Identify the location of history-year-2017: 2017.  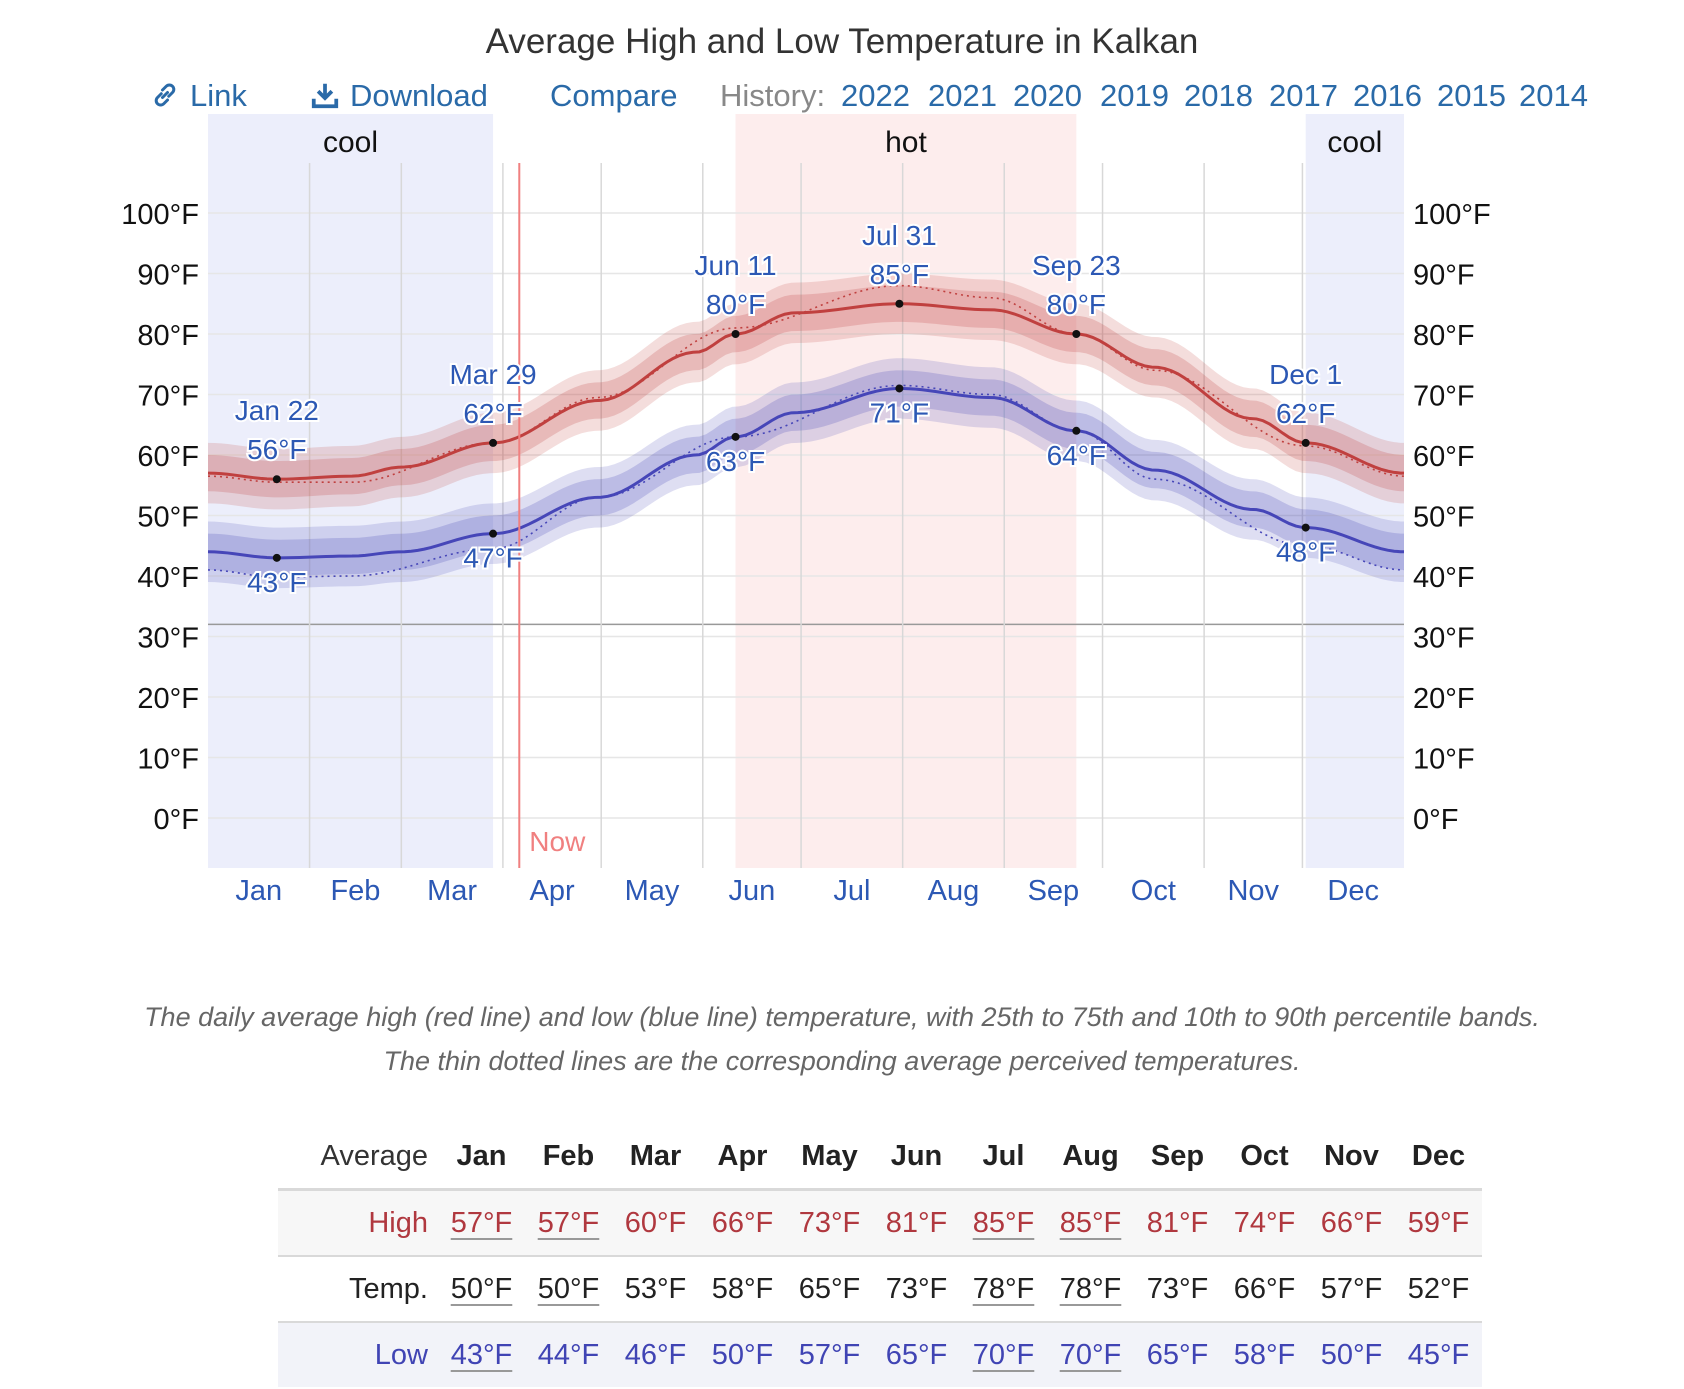
(1303, 95).